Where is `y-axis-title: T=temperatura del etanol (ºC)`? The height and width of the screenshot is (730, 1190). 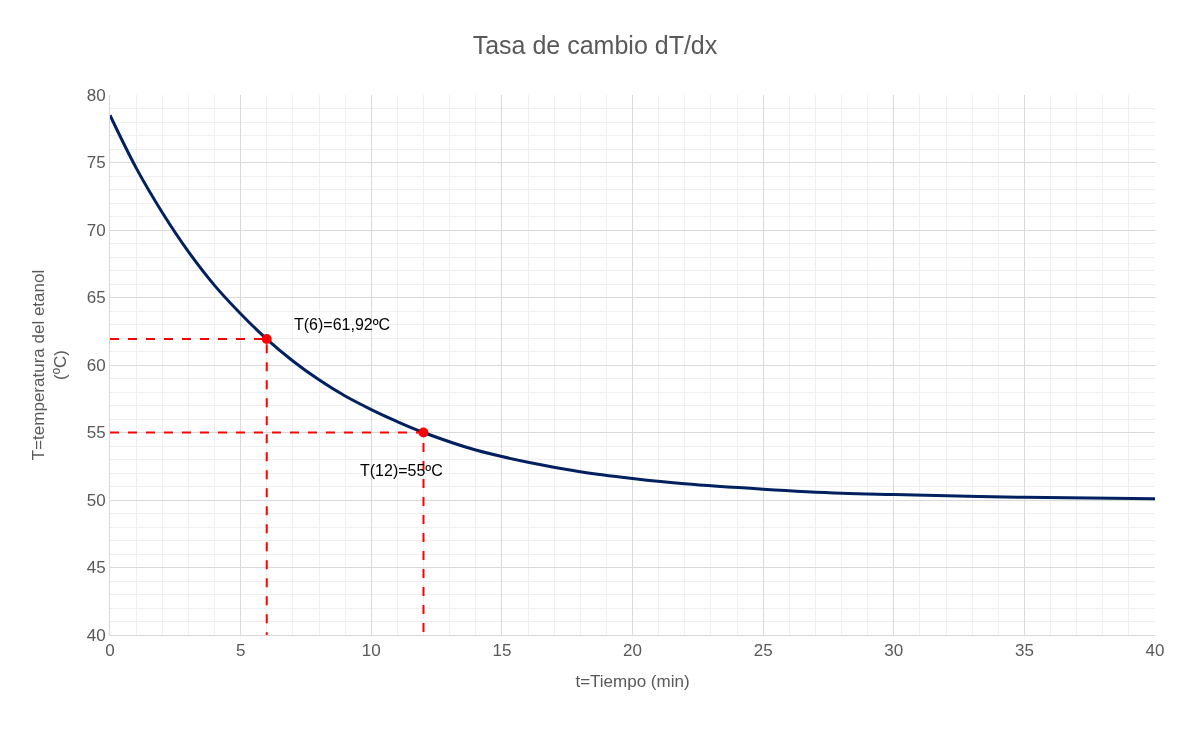
y-axis-title: T=temperatura del etanol (ºC) is located at coordinates (50, 365).